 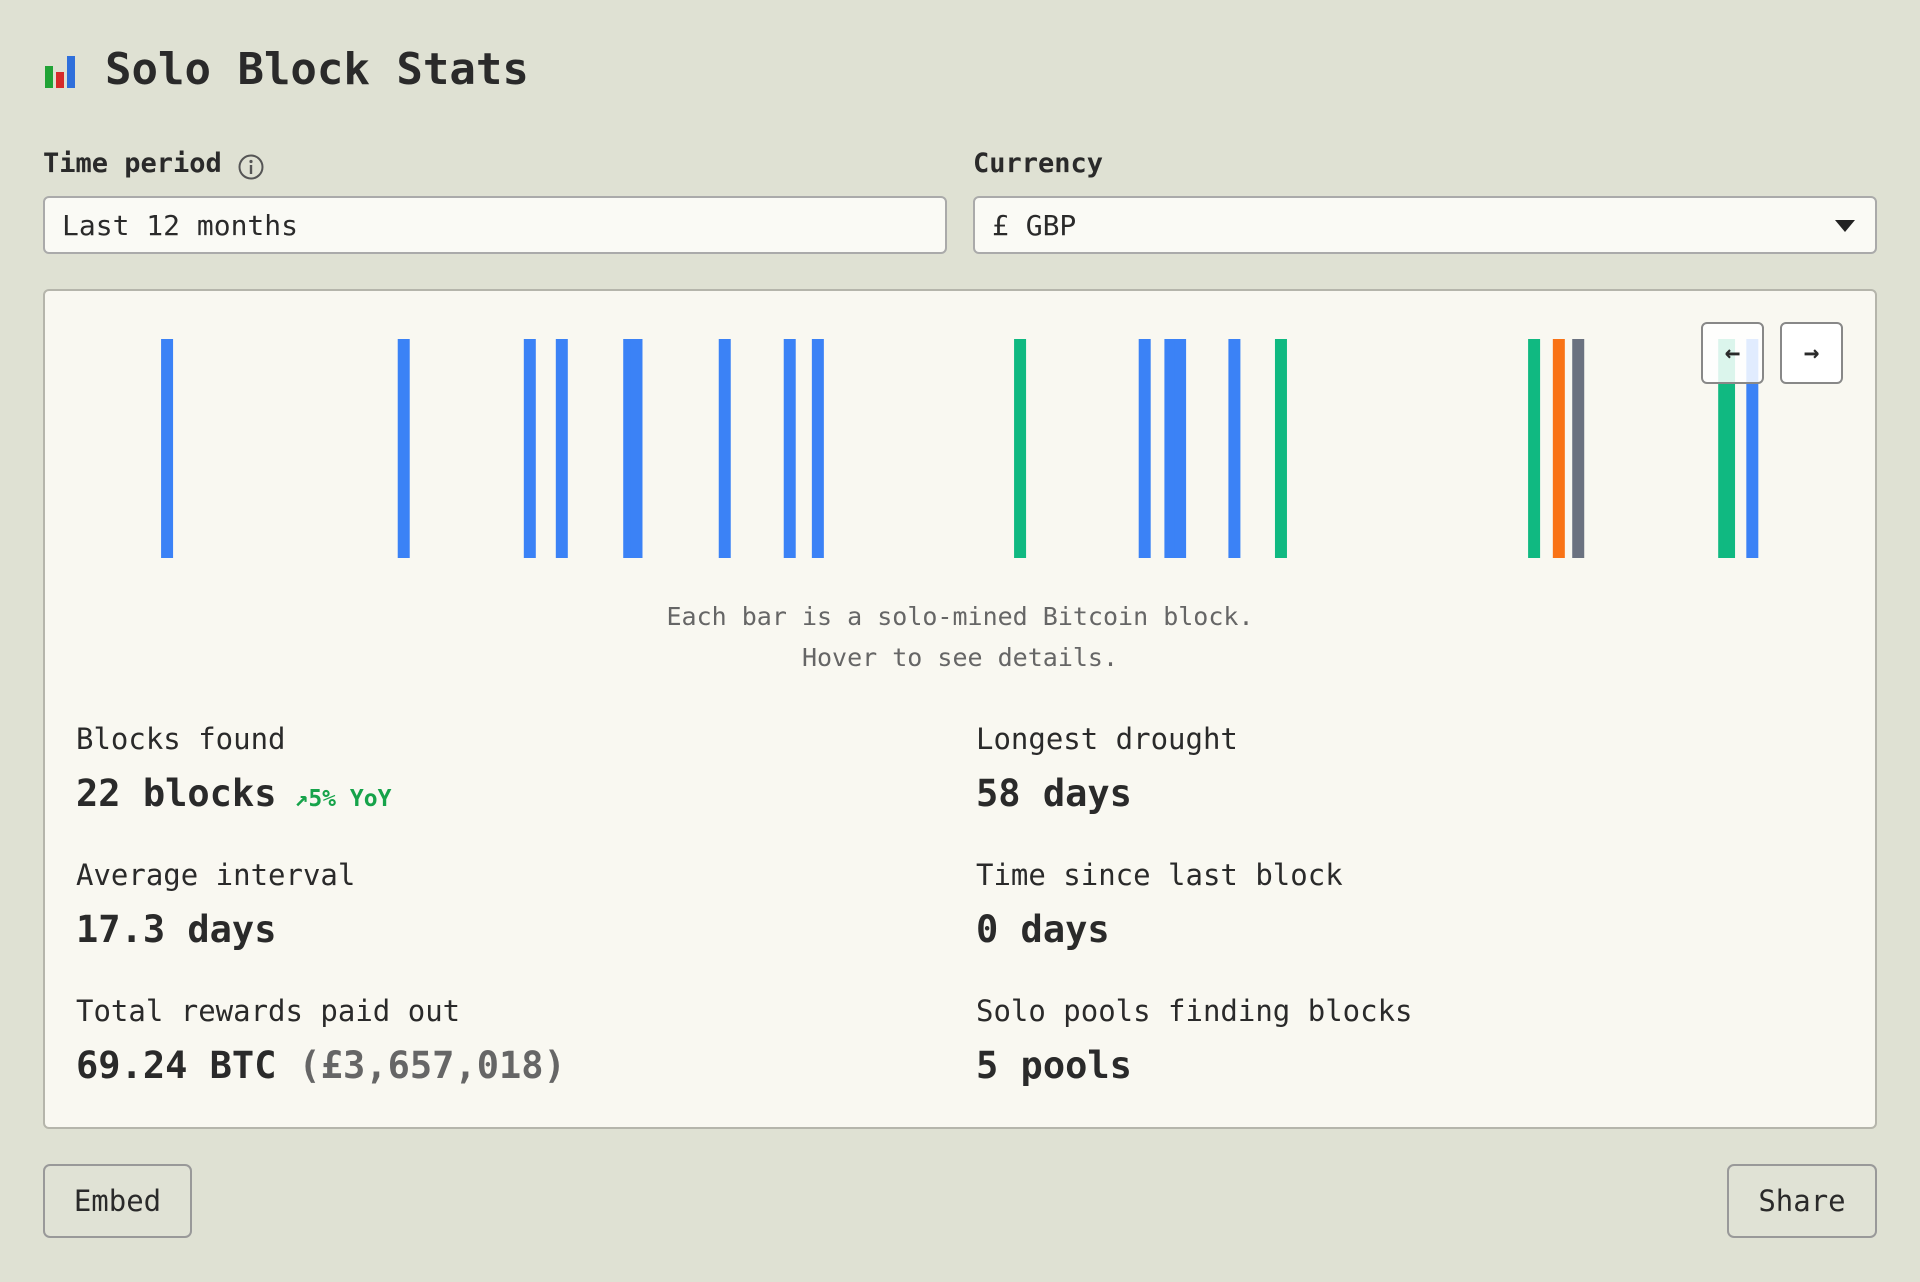 I want to click on stat-value: 69.24 BTC, so click(x=176, y=1065).